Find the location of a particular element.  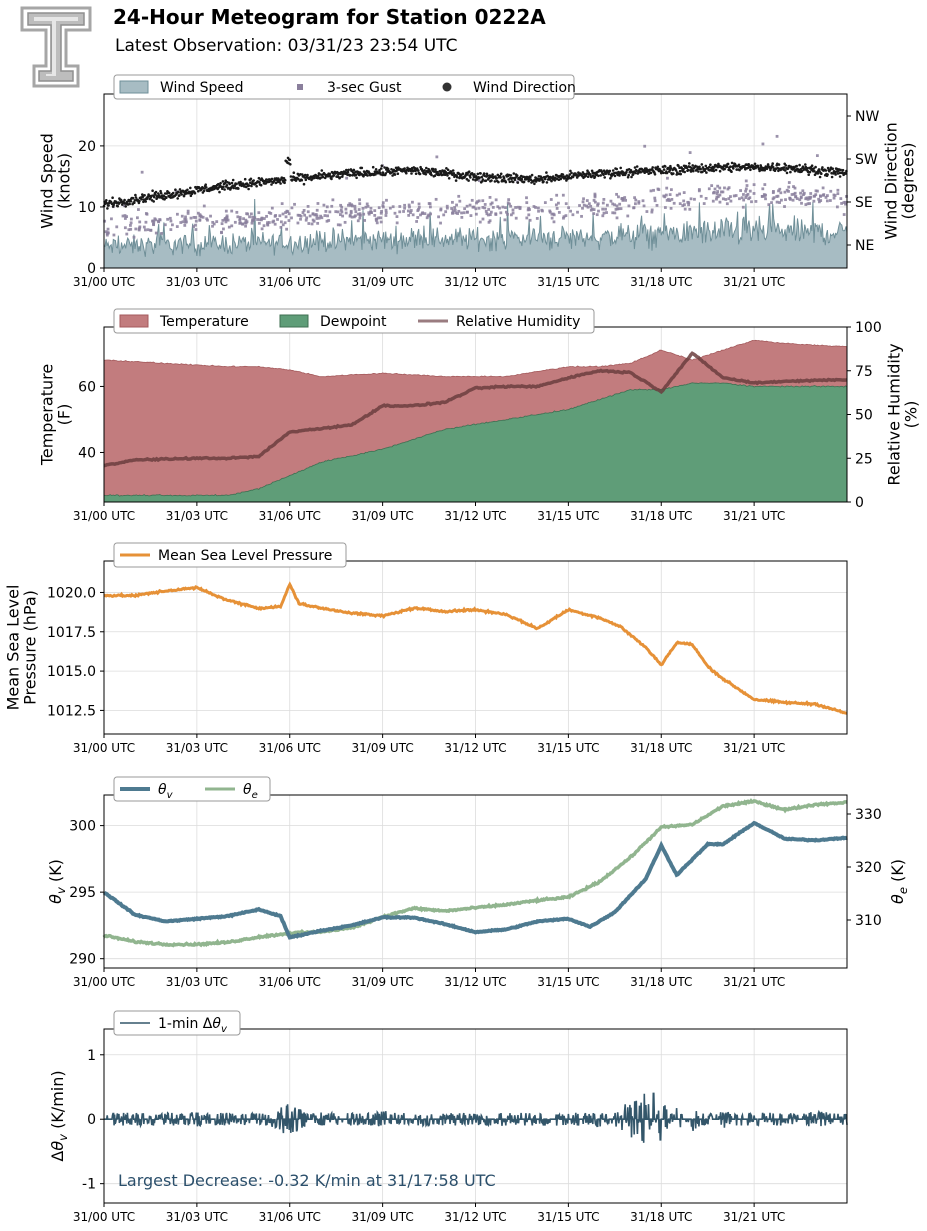

y-axis-label-line: (degrees) is located at coordinates (908, 181).